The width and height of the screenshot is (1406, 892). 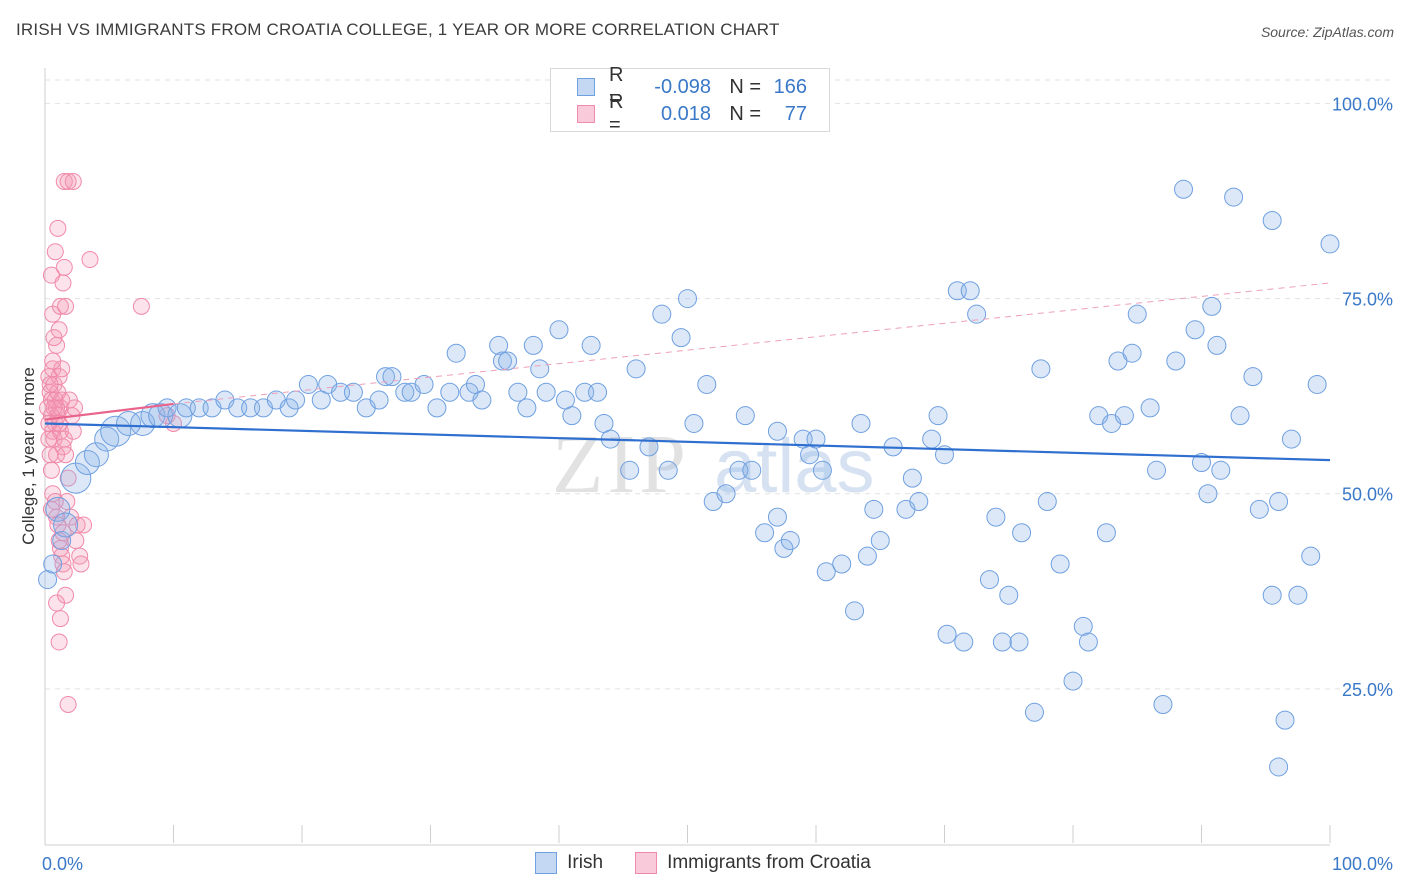 What do you see at coordinates (585, 862) in the screenshot?
I see `legend-label-irish: Irish` at bounding box center [585, 862].